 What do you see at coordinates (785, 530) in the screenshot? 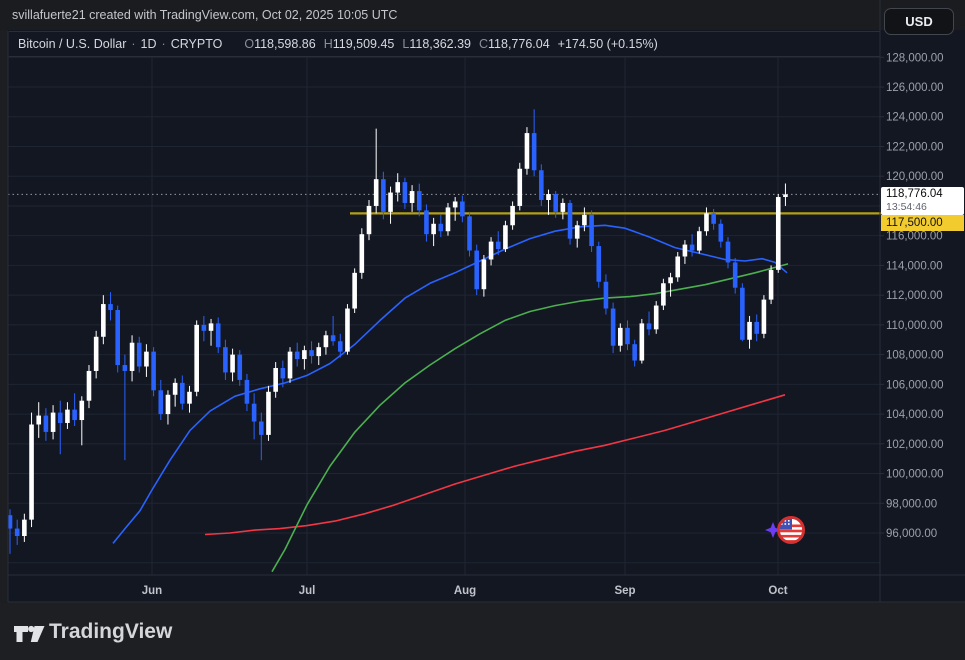
I see `usd-flag-stamp-icon` at bounding box center [785, 530].